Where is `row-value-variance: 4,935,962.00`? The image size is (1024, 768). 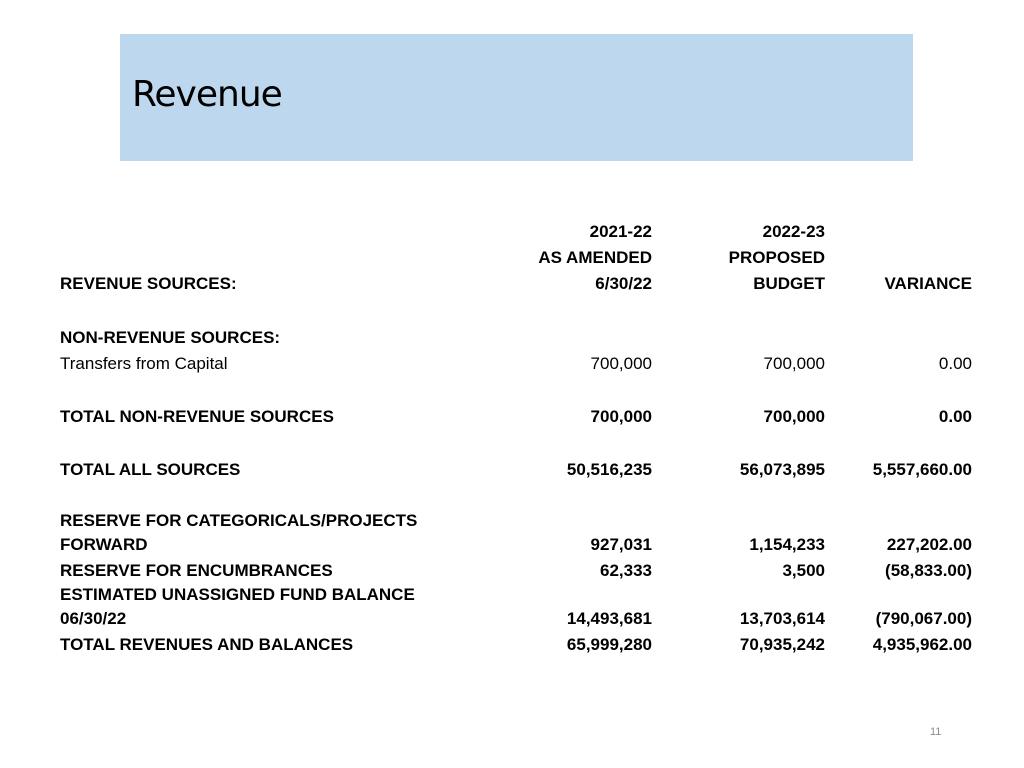 row-value-variance: 4,935,962.00 is located at coordinates (922, 644).